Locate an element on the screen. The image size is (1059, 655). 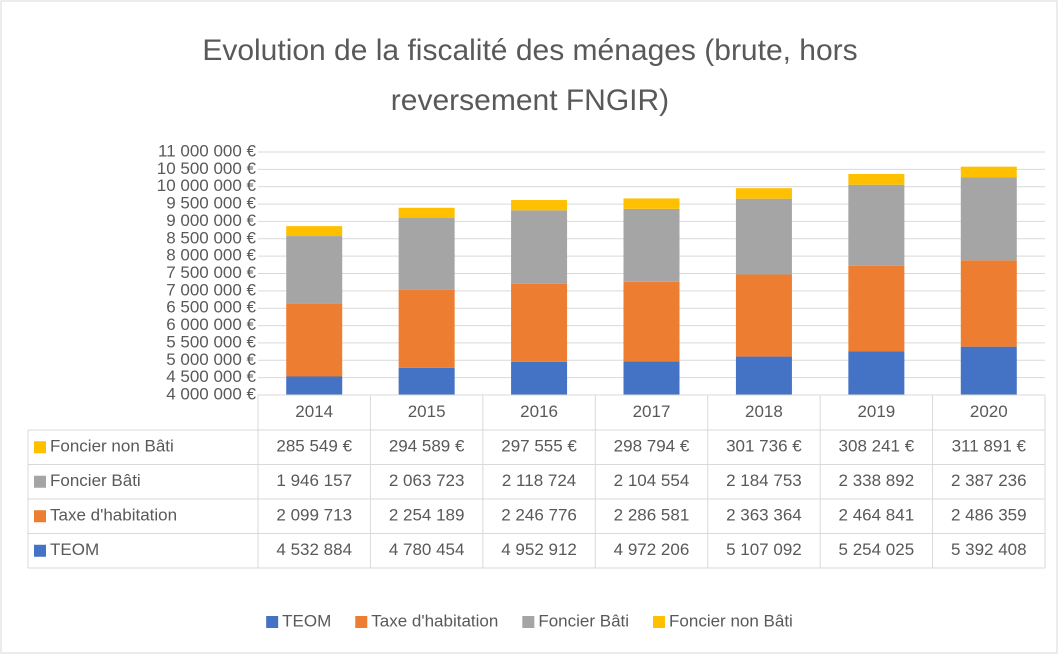
table-cell: 4 952 912 is located at coordinates (539, 549).